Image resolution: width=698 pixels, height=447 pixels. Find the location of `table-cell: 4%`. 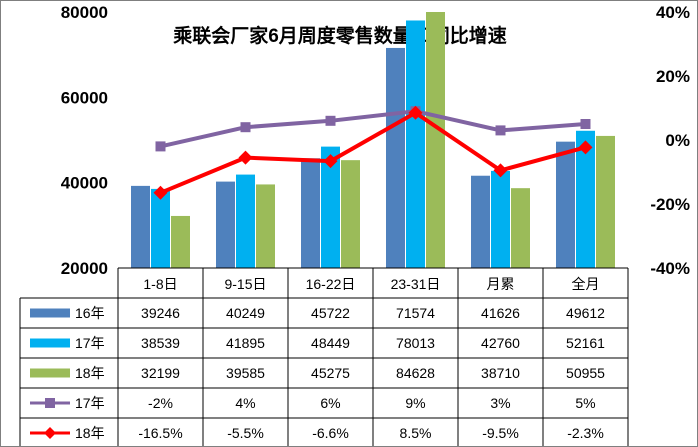

table-cell: 4% is located at coordinates (245, 403).